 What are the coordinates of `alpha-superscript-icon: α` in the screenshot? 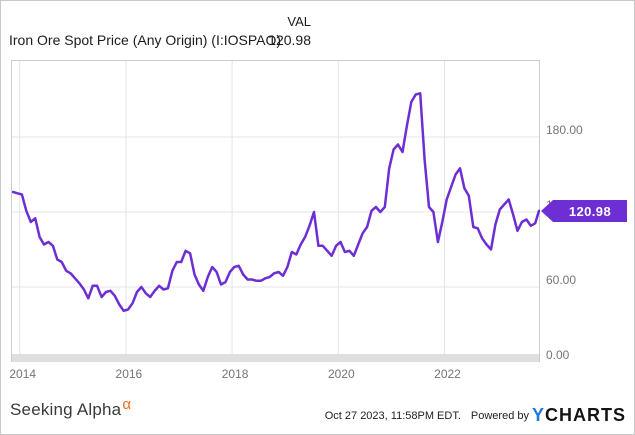 It's located at (127, 404).